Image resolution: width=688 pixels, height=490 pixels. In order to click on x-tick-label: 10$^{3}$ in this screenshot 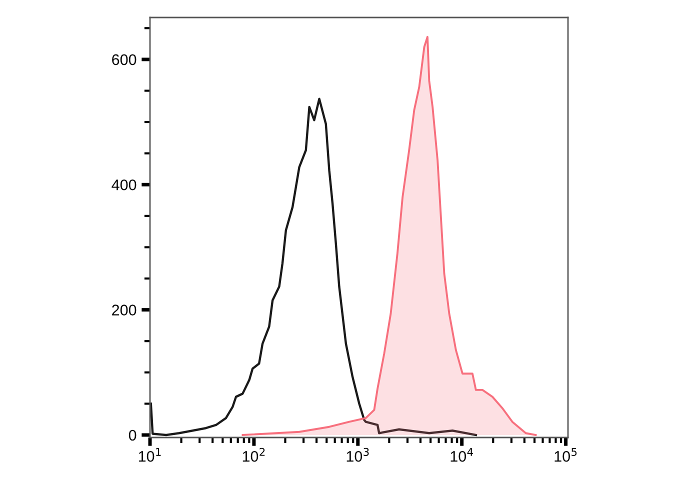, I will do `click(357, 455)`.